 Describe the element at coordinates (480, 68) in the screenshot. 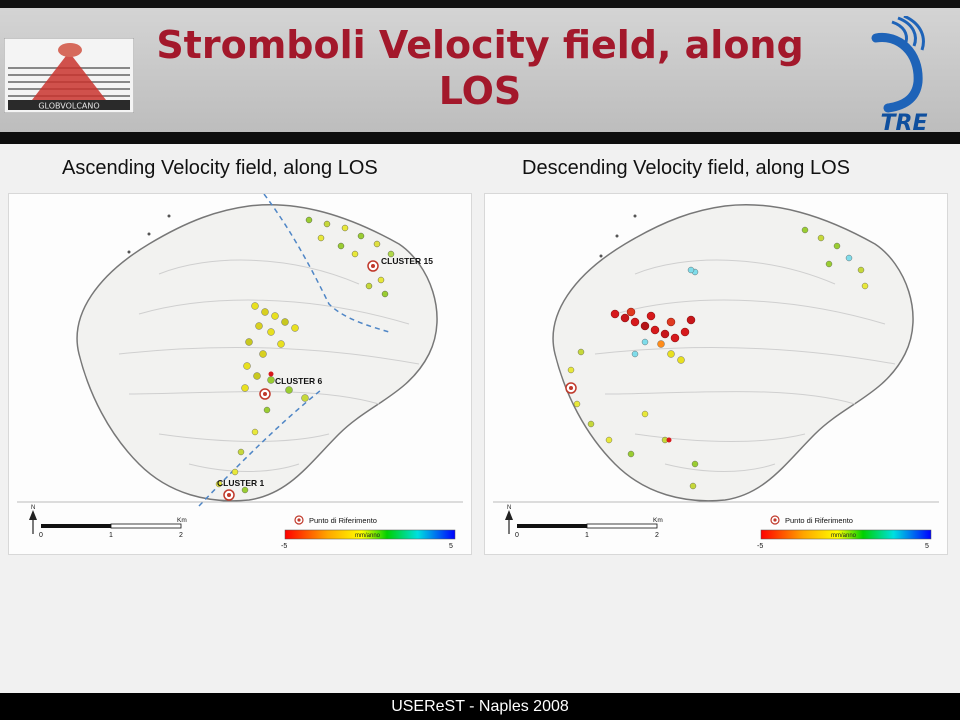

I see `page-title: Stromboli Velocity field, along LOS` at that location.